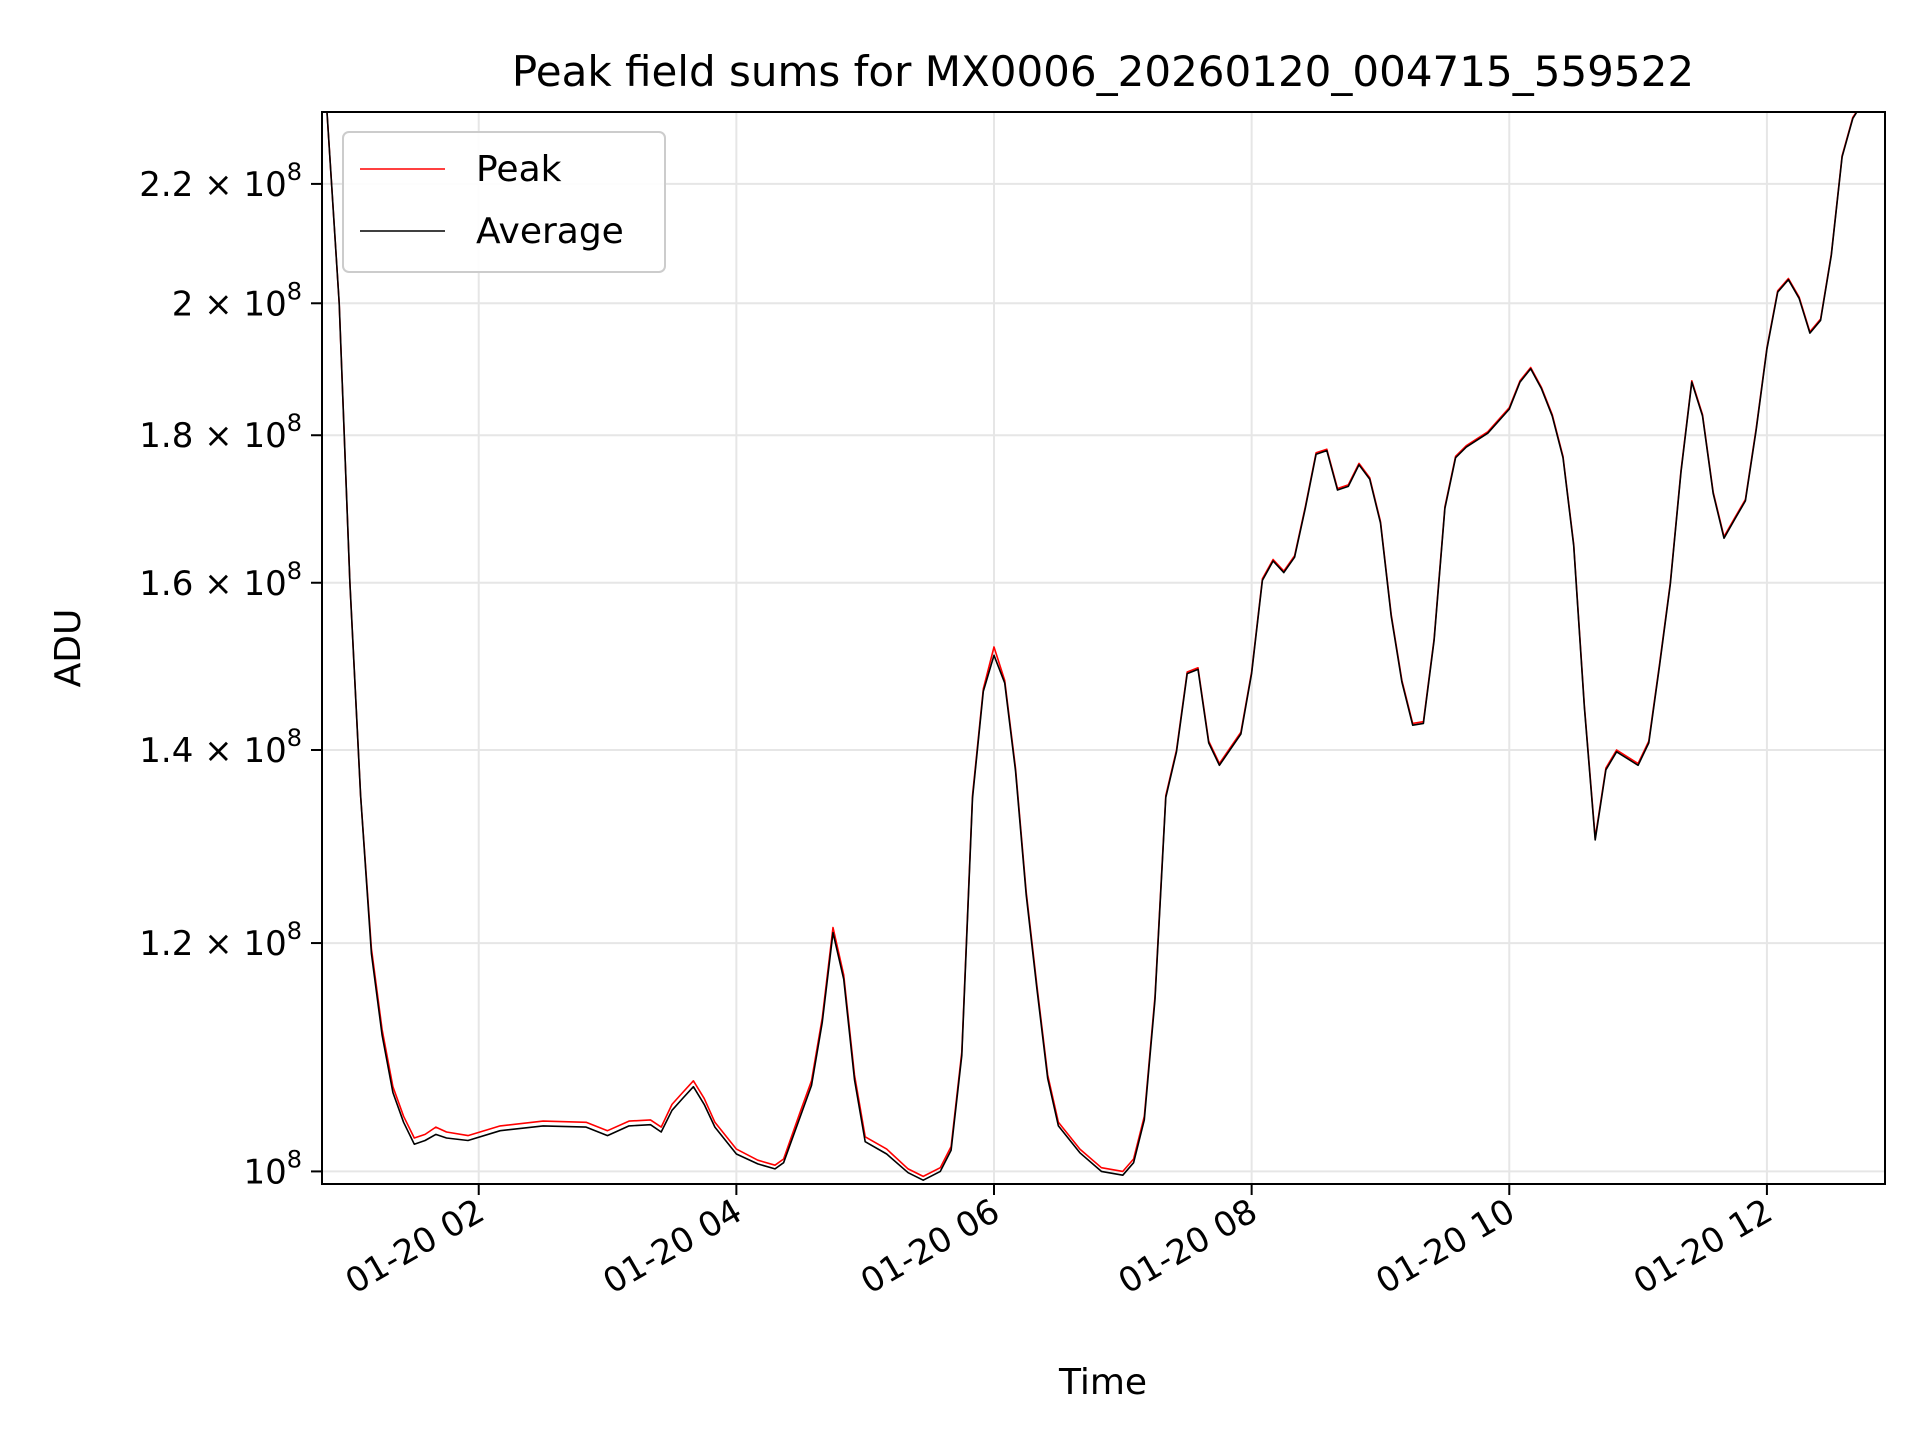 The height and width of the screenshot is (1440, 1920). What do you see at coordinates (930, 1246) in the screenshot?
I see `x-tick-label: 01-20 06` at bounding box center [930, 1246].